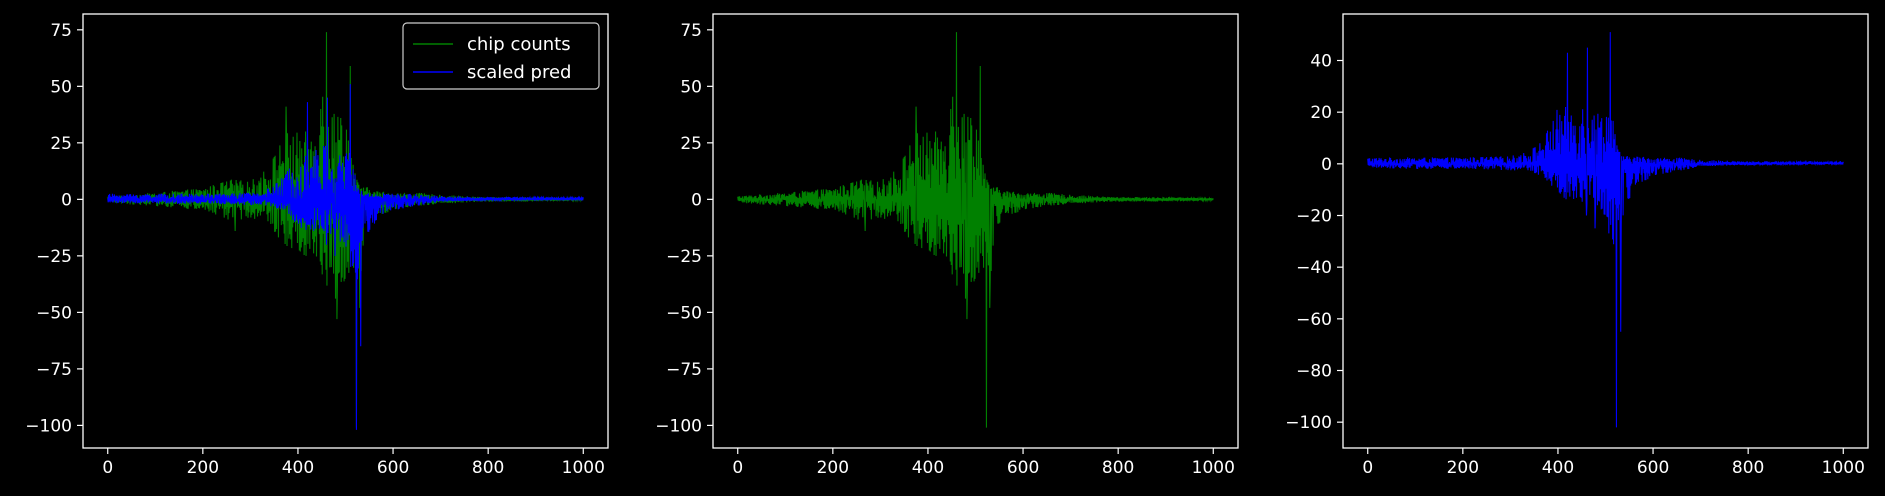 This screenshot has height=496, width=1885. I want to click on legend-label: scaled pred, so click(519, 72).